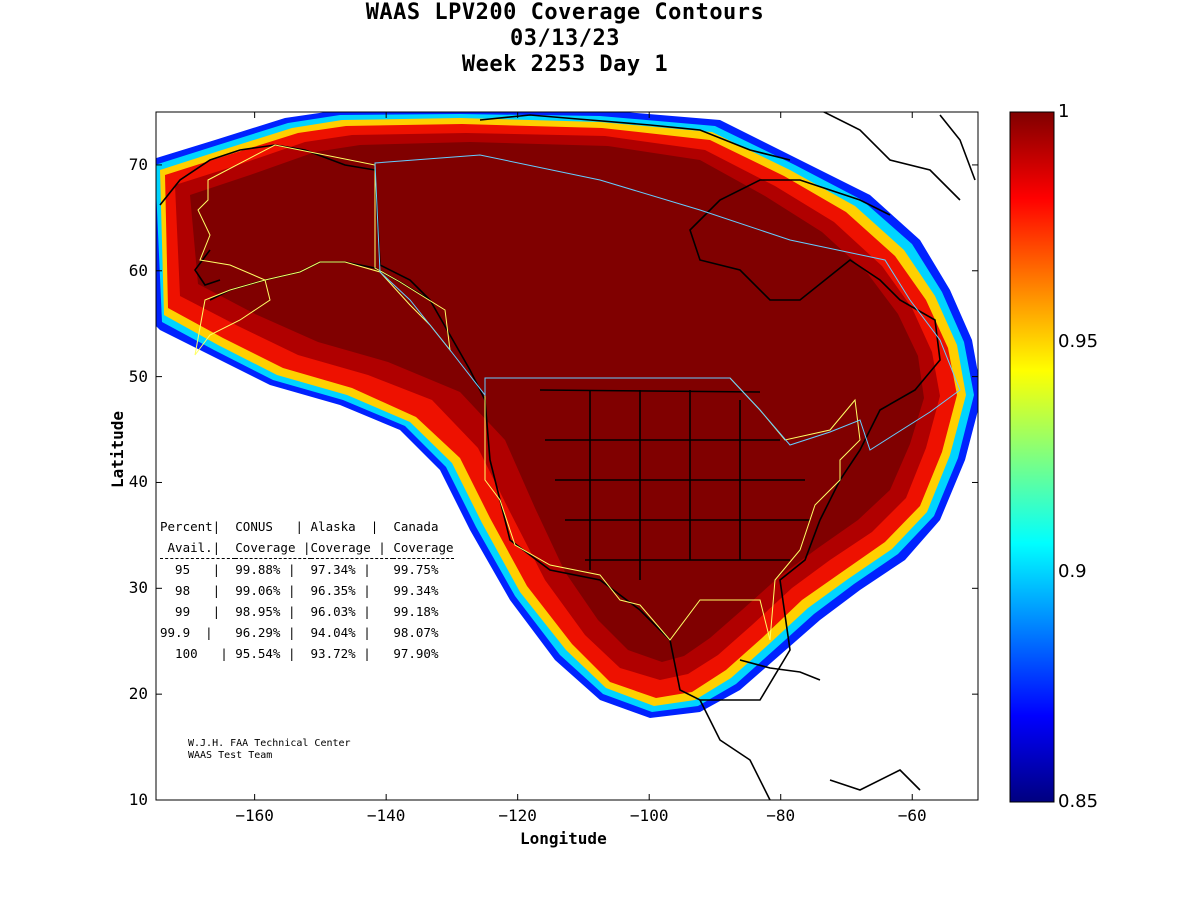 This screenshot has height=900, width=1200. I want to click on colorbar-tick-label: 0.9, so click(1072, 571).